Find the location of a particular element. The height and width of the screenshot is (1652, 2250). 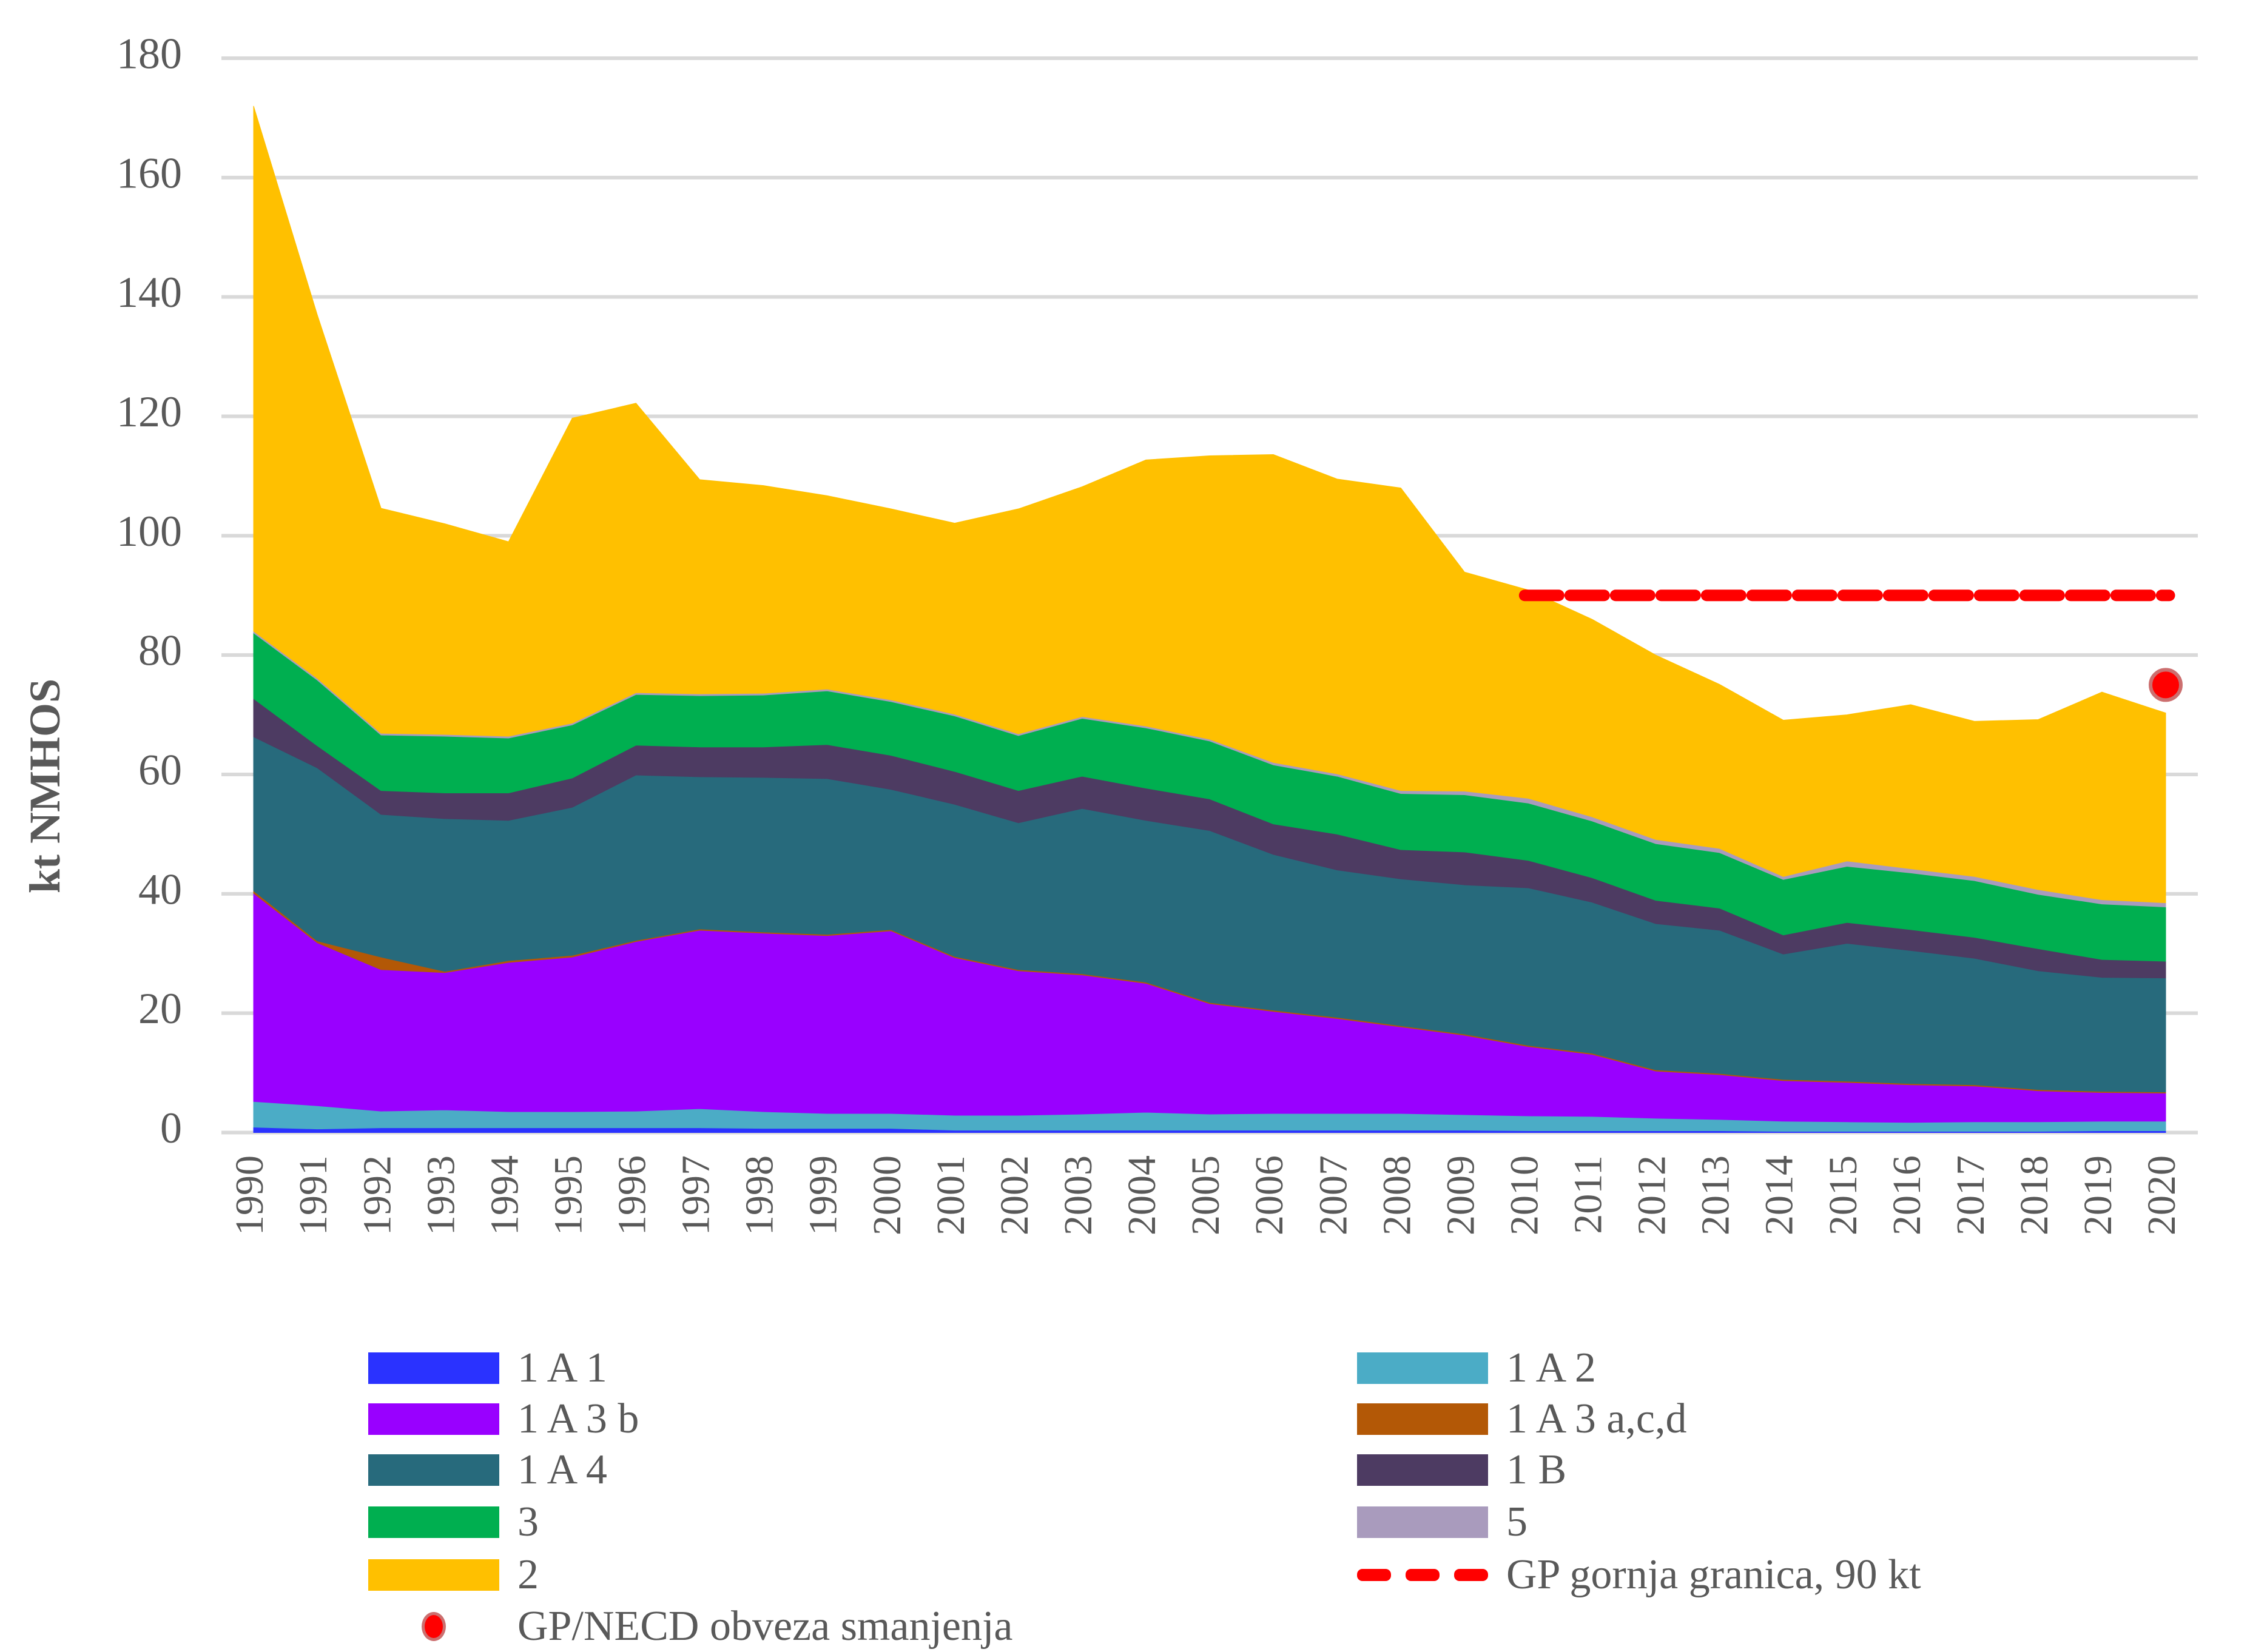

x-tick-label: 2006 is located at coordinates (1269, 1195).